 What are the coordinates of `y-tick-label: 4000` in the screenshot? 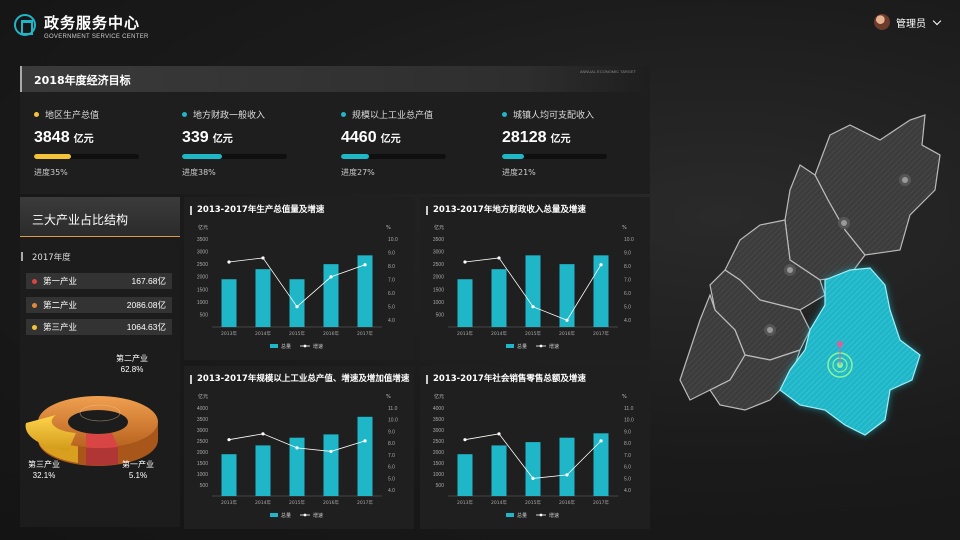 It's located at (438, 409).